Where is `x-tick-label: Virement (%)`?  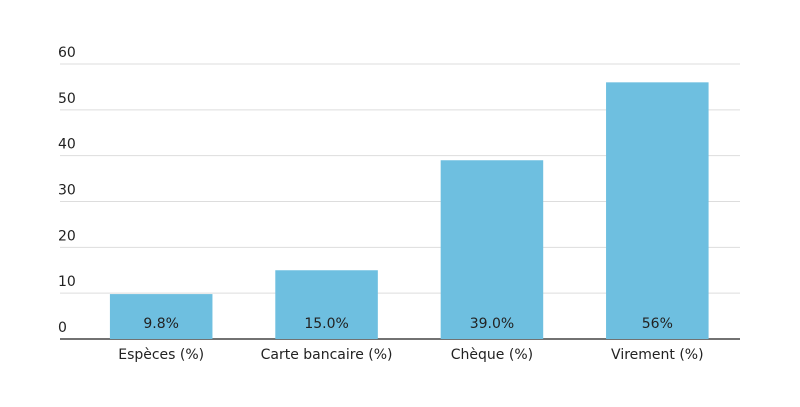
x-tick-label: Virement (%) is located at coordinates (657, 355).